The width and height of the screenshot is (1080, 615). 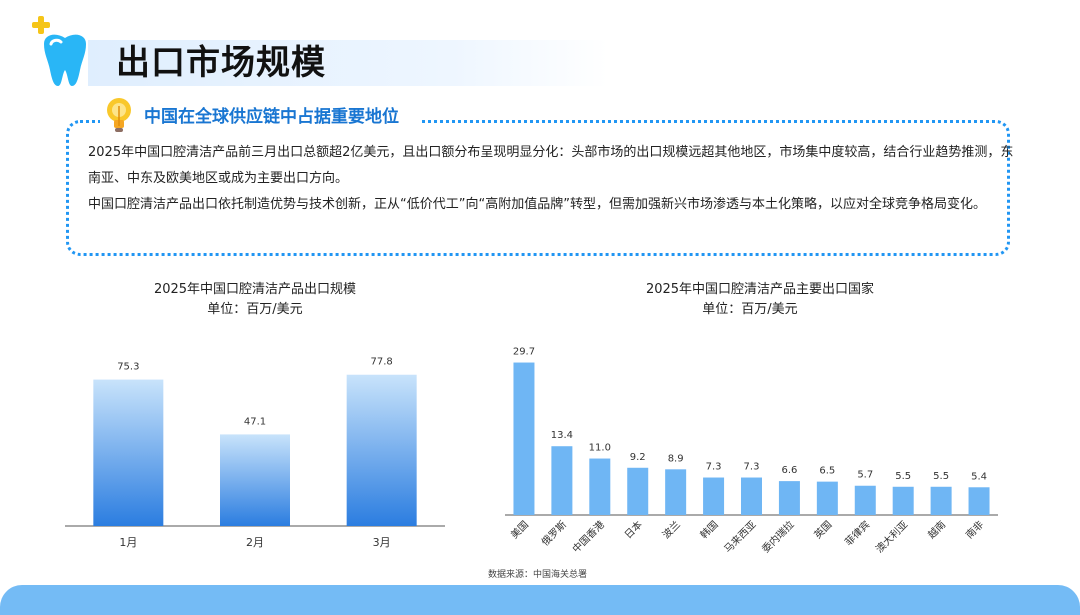 What do you see at coordinates (221, 63) in the screenshot?
I see `page-title: 出口市场规模` at bounding box center [221, 63].